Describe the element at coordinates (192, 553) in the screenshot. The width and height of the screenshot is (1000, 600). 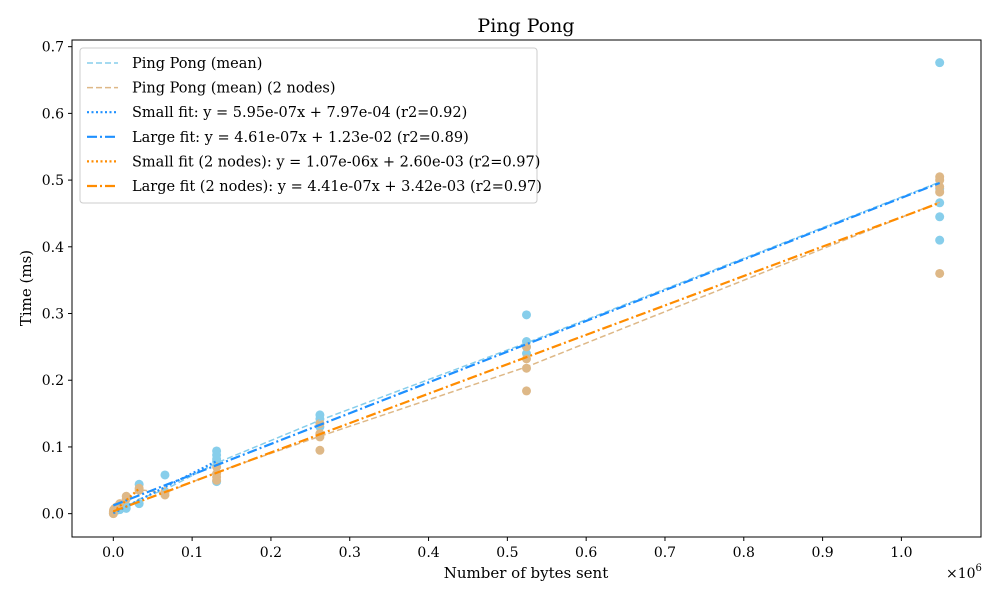
I see `x-tick-label: 0.1` at that location.